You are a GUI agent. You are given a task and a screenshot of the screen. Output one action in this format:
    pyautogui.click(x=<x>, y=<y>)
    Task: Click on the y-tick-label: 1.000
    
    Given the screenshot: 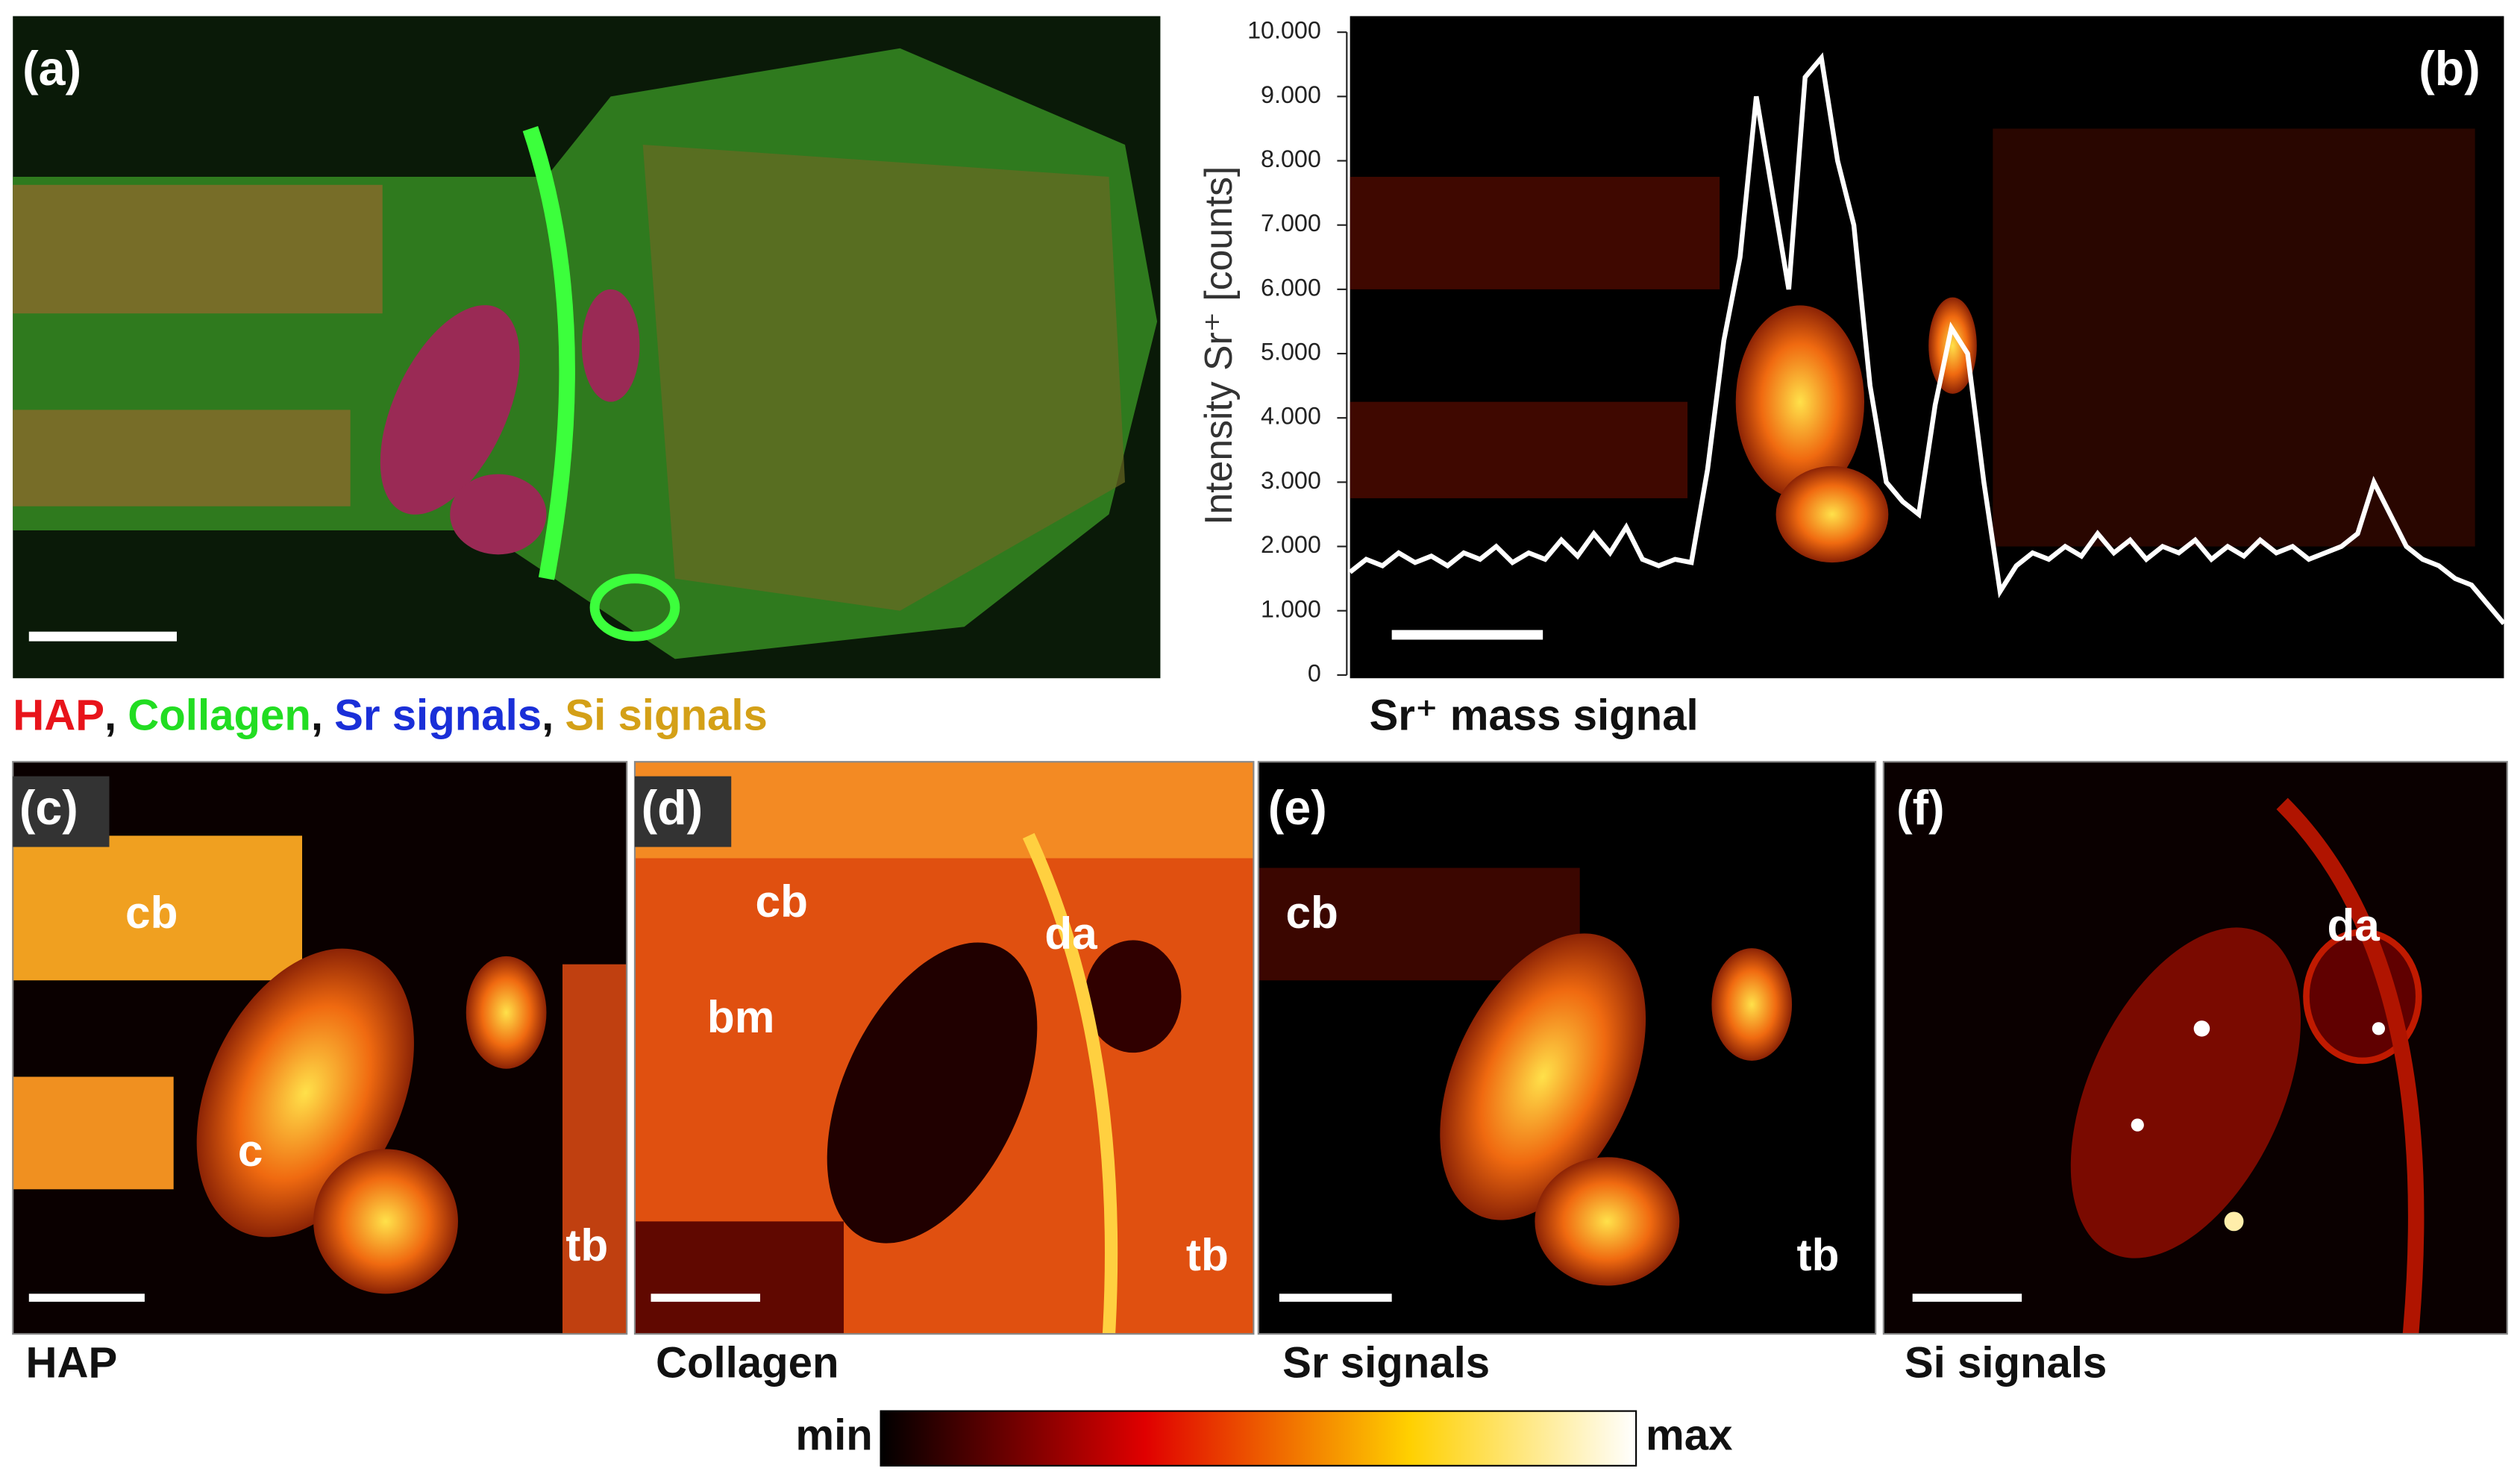 What is the action you would take?
    pyautogui.click(x=1291, y=608)
    